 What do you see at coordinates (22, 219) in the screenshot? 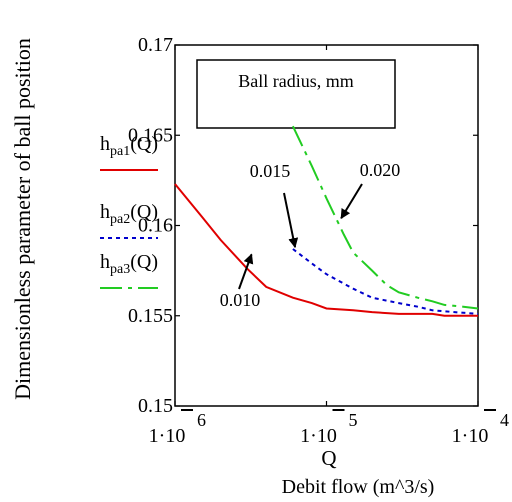
I see `y-axis-label: Dimensionless parameter of ball position` at bounding box center [22, 219].